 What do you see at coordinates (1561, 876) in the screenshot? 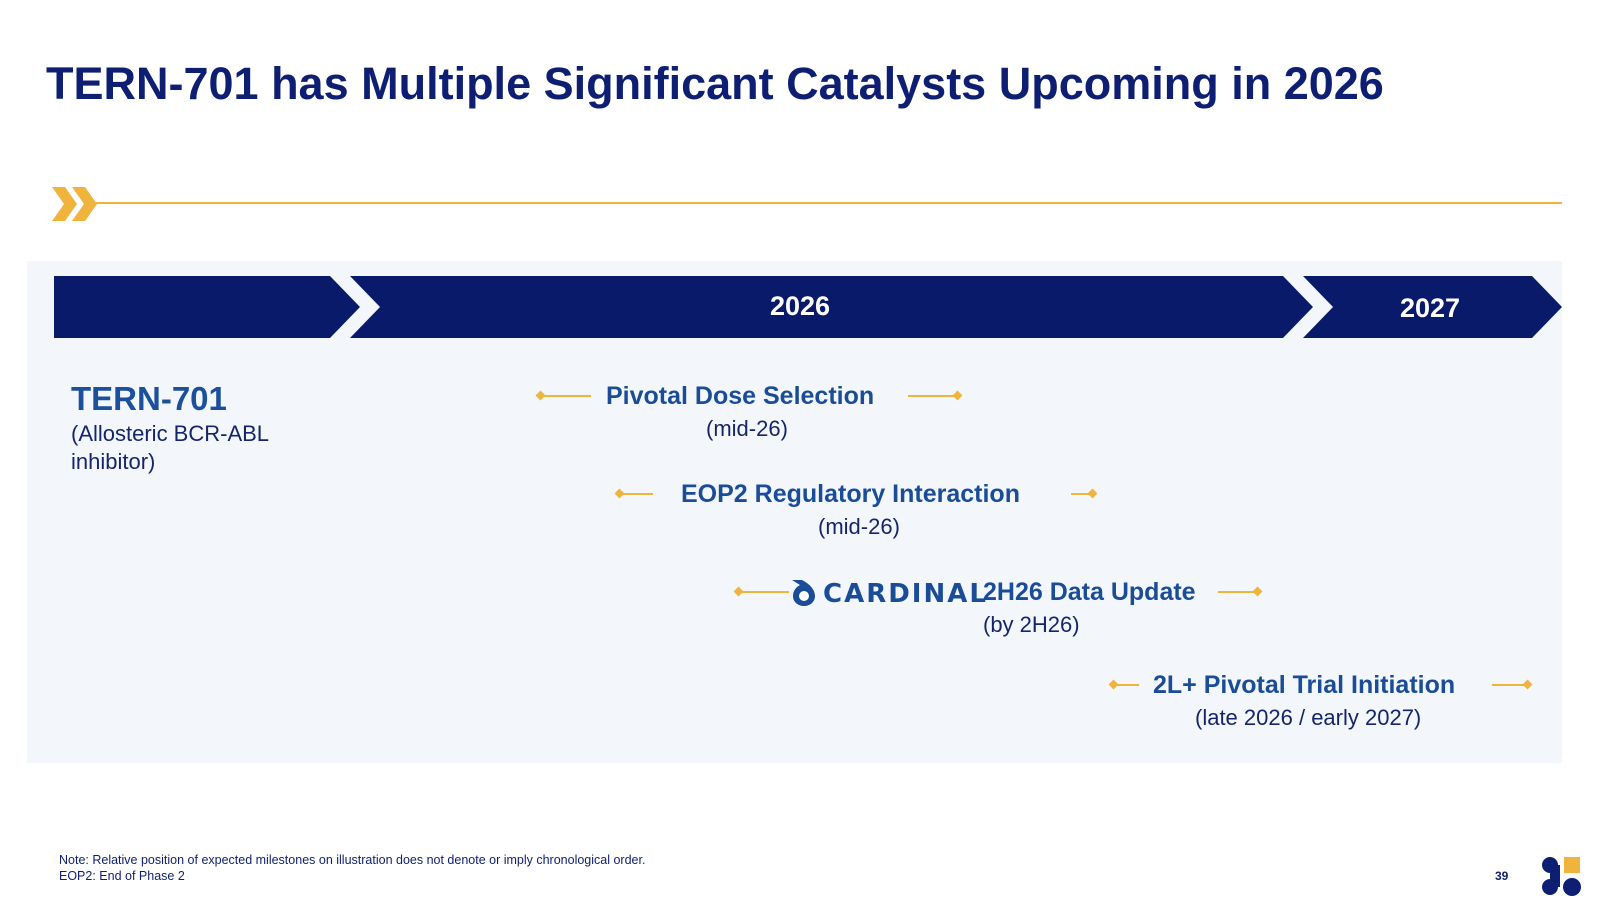
I see `company-logo-icon` at bounding box center [1561, 876].